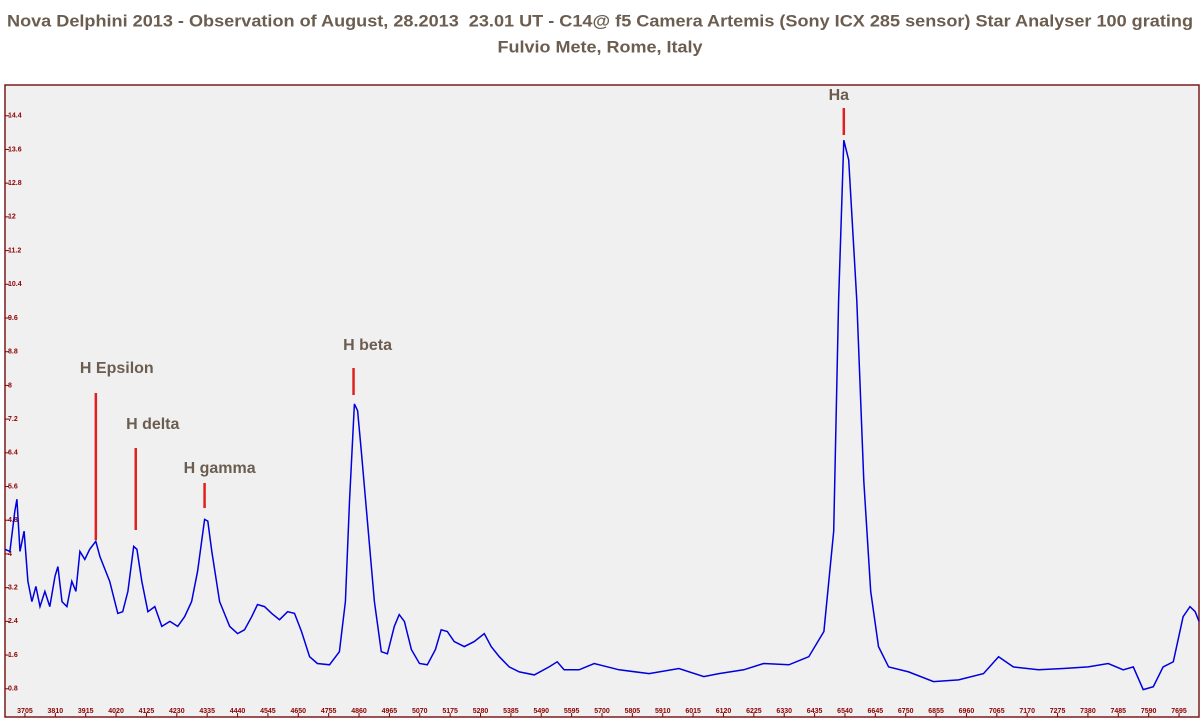 The height and width of the screenshot is (728, 1201). What do you see at coordinates (56, 711) in the screenshot?
I see `x-tick-label: 3810` at bounding box center [56, 711].